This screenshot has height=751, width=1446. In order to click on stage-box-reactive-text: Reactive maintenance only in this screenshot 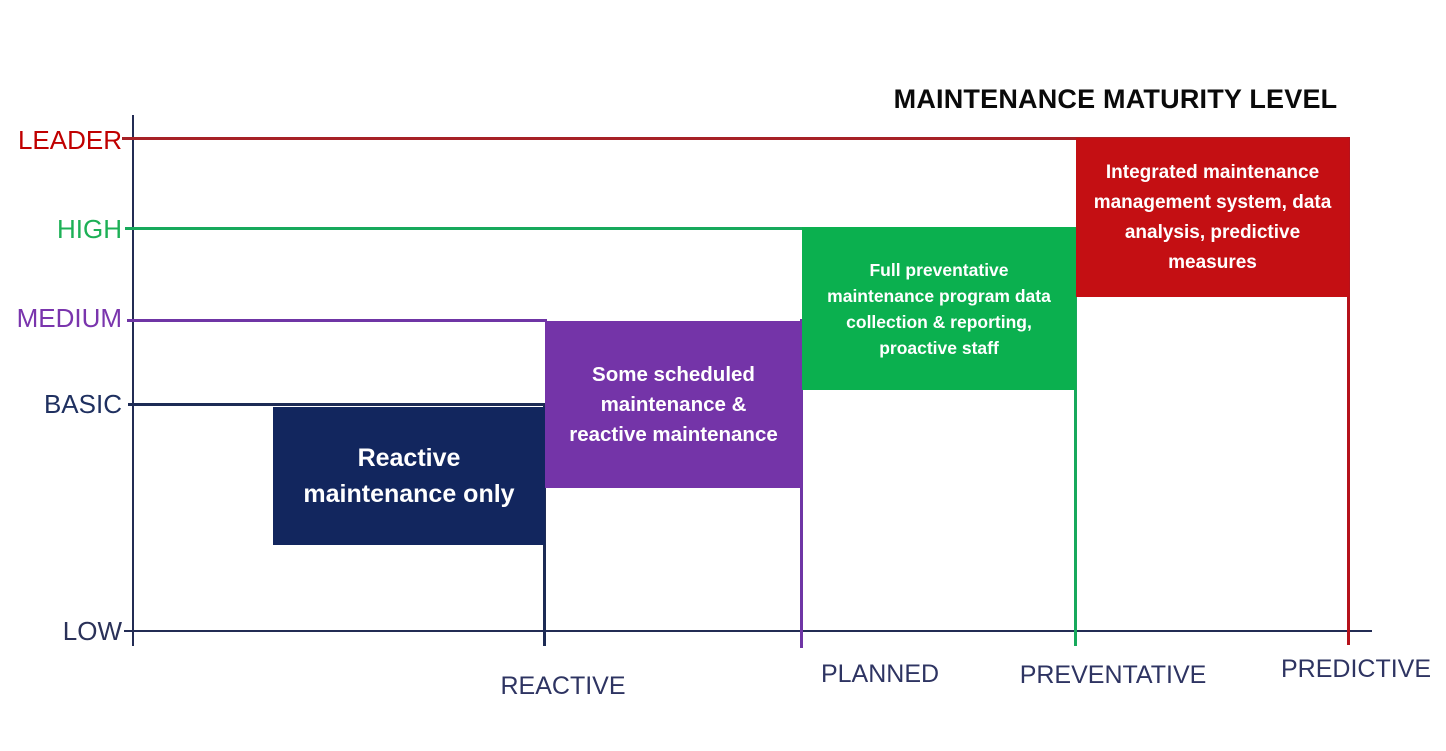, I will do `click(409, 476)`.